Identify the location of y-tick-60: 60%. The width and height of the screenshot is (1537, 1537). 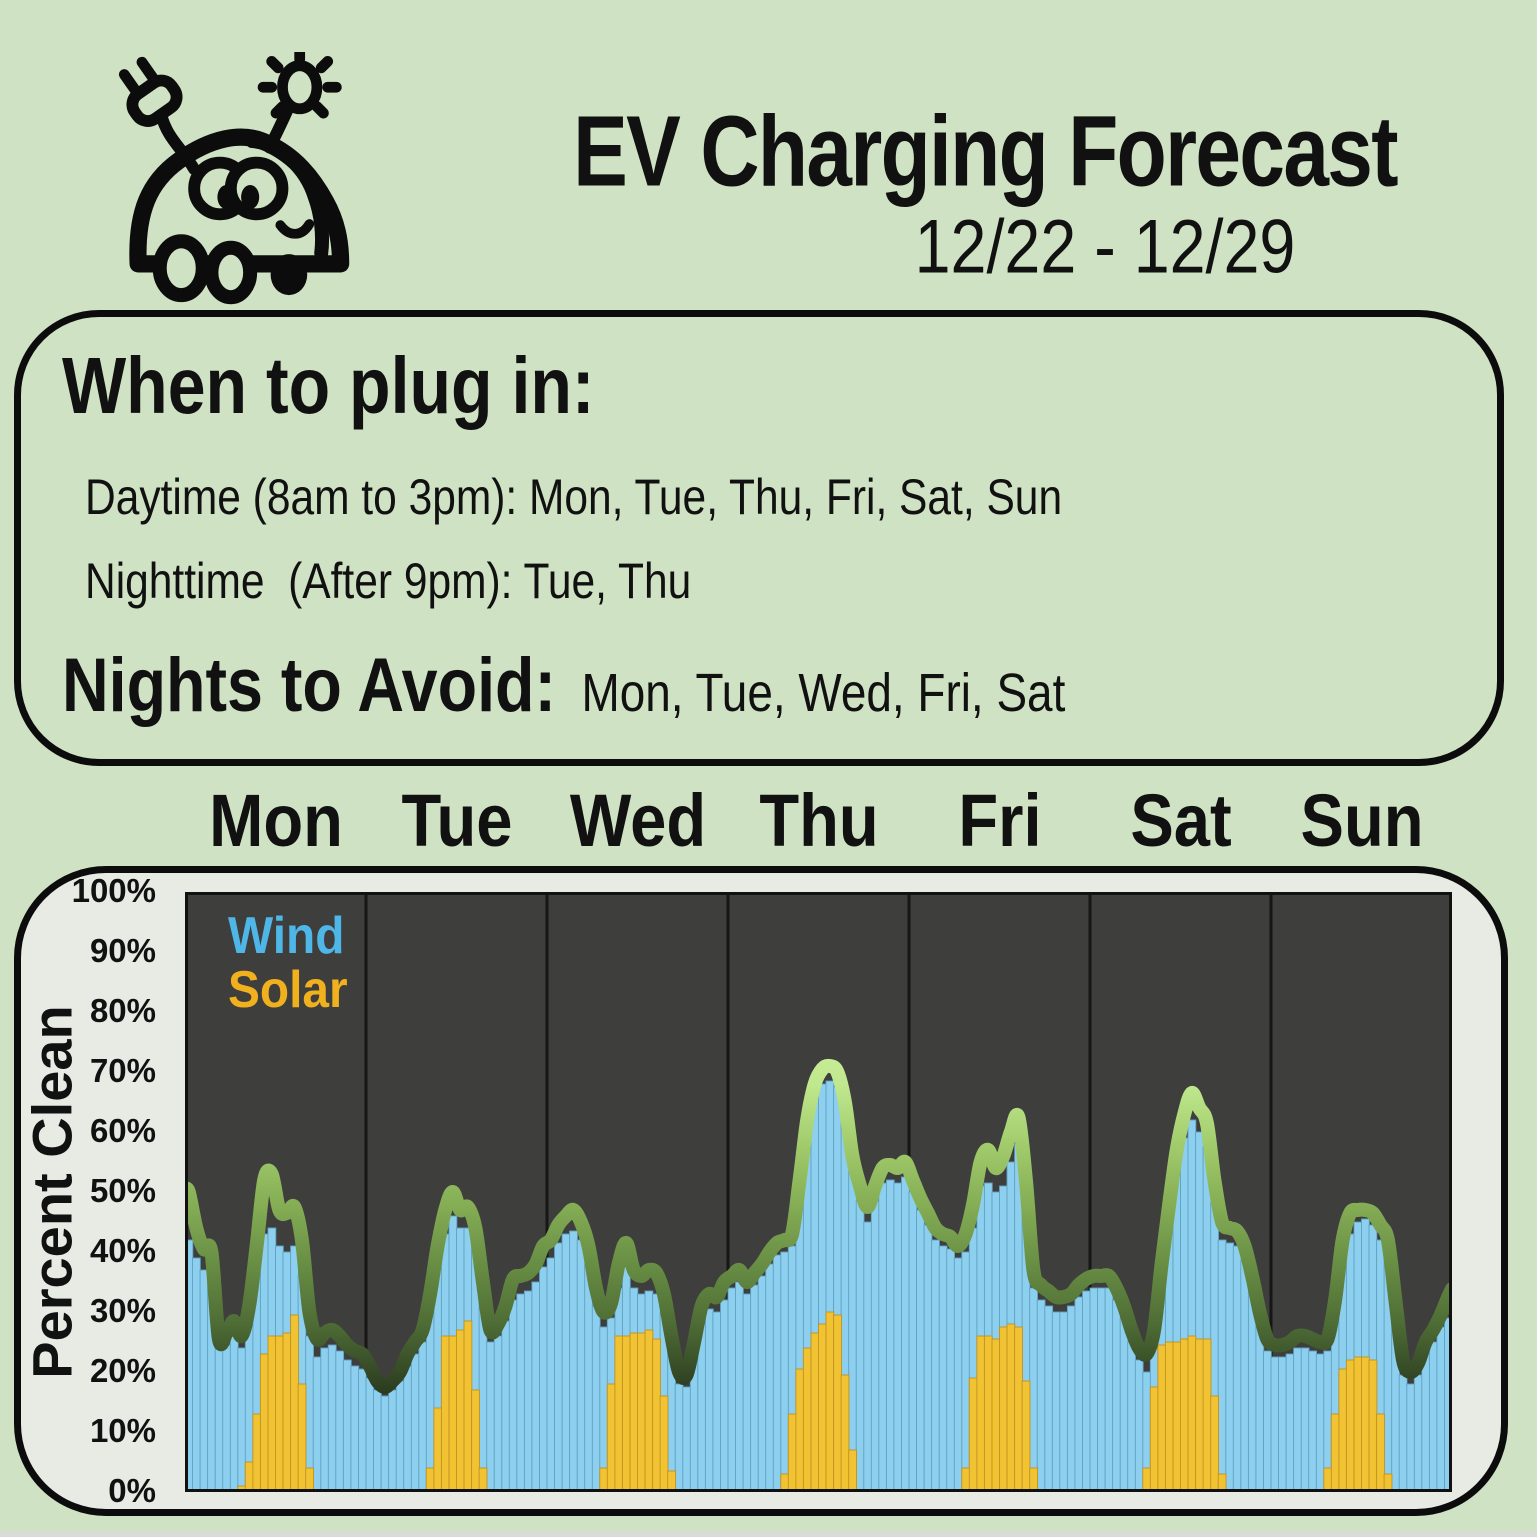
(122, 1130).